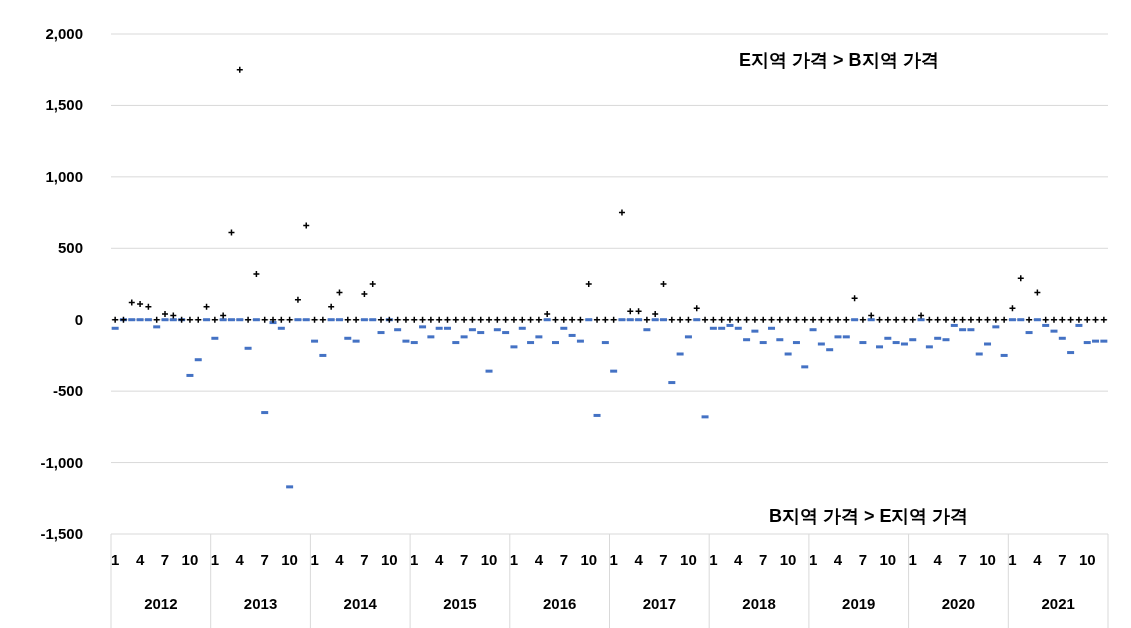  Describe the element at coordinates (868, 516) in the screenshot. I see `annotation: B지역 가격 > E지역 가격` at that location.